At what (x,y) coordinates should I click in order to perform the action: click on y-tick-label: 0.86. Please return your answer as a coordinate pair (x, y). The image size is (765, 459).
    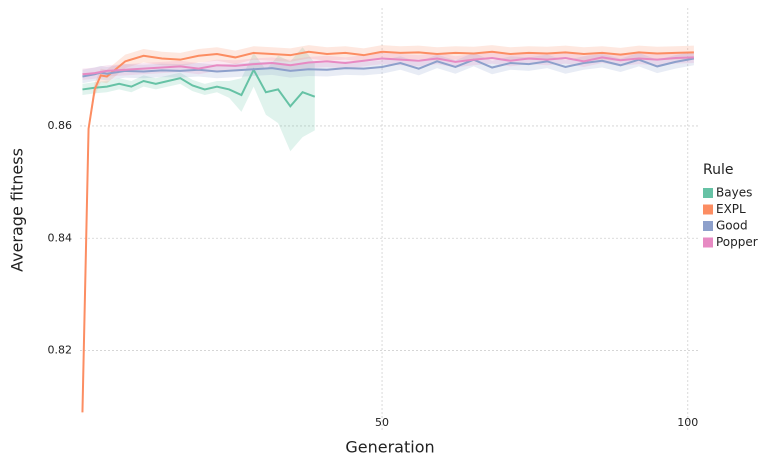
    Looking at the image, I should click on (60, 125).